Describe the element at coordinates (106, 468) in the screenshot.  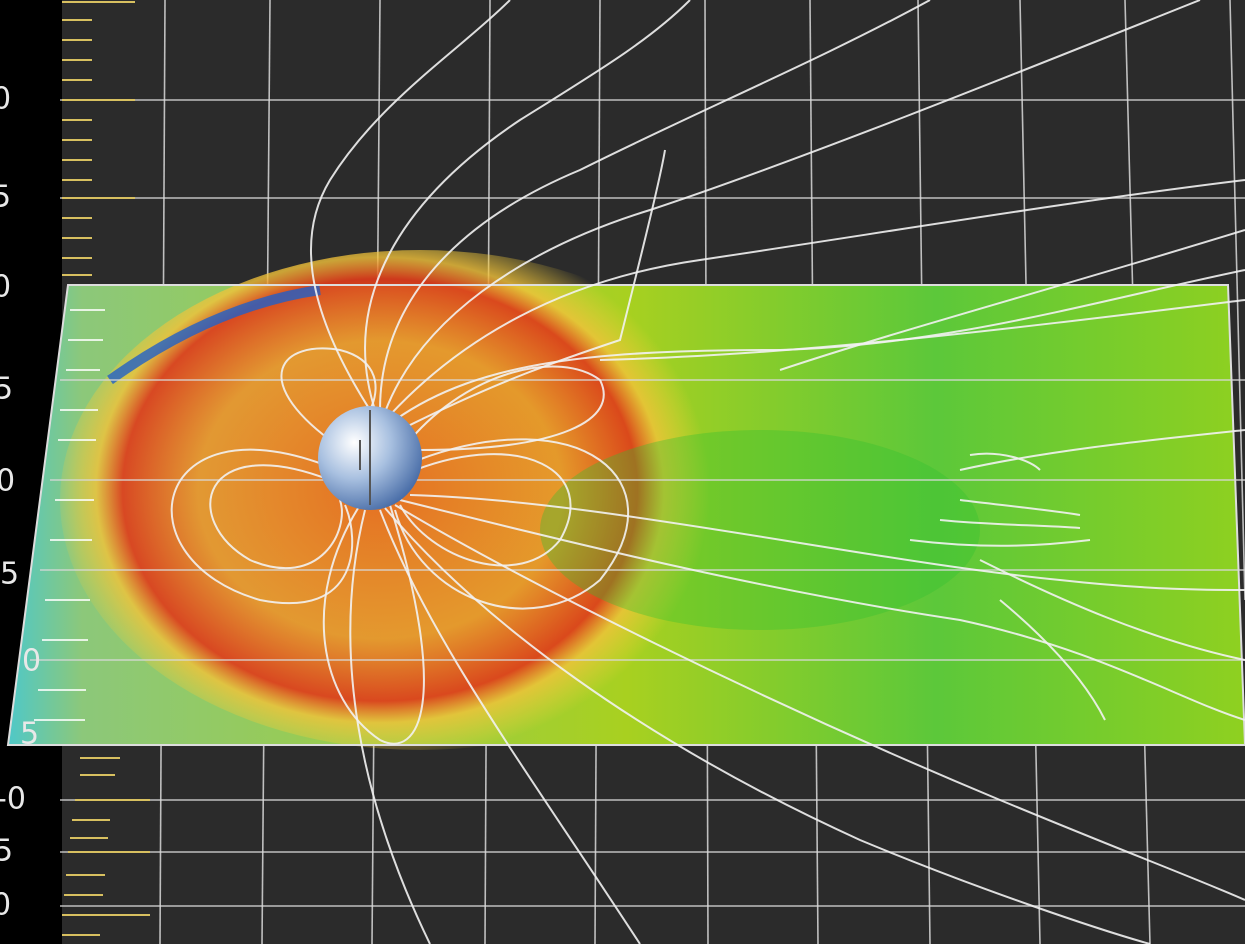
I see `axis-ticks` at that location.